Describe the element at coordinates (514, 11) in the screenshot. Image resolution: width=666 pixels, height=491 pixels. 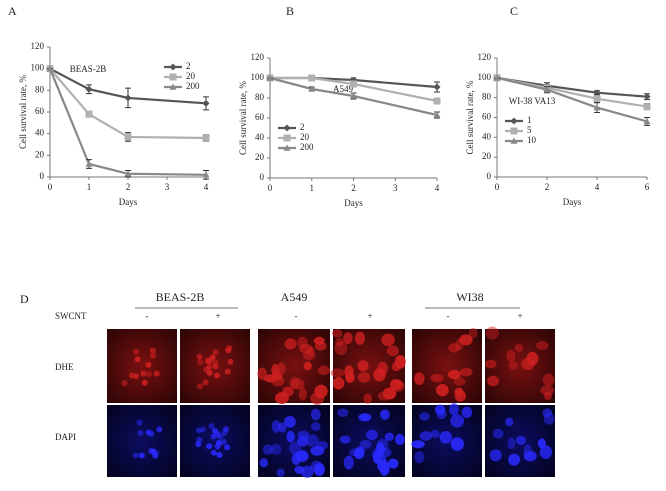
I see `panel-label: C` at that location.